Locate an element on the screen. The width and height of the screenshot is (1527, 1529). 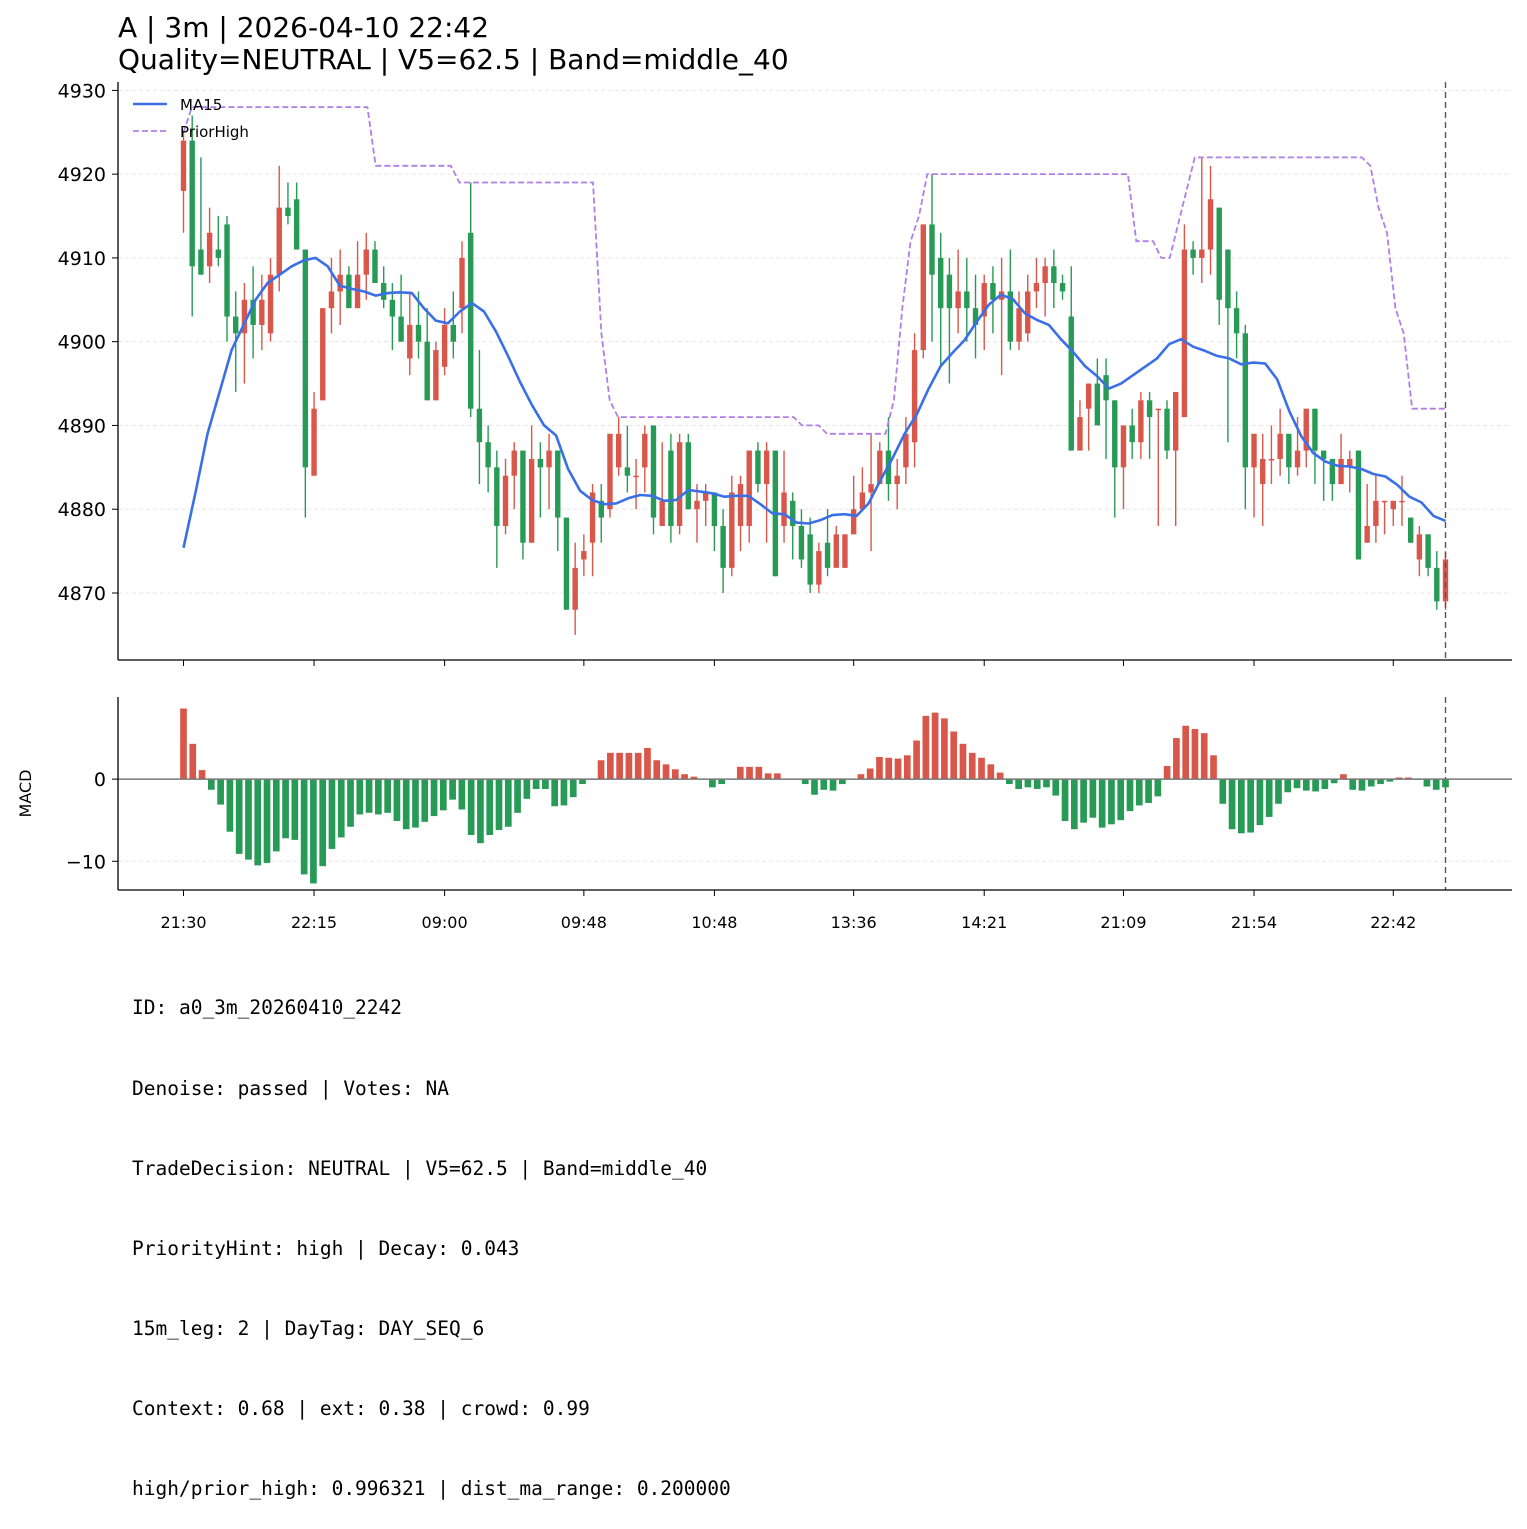
price-y-tick-label: 4920 is located at coordinates (82, 175).